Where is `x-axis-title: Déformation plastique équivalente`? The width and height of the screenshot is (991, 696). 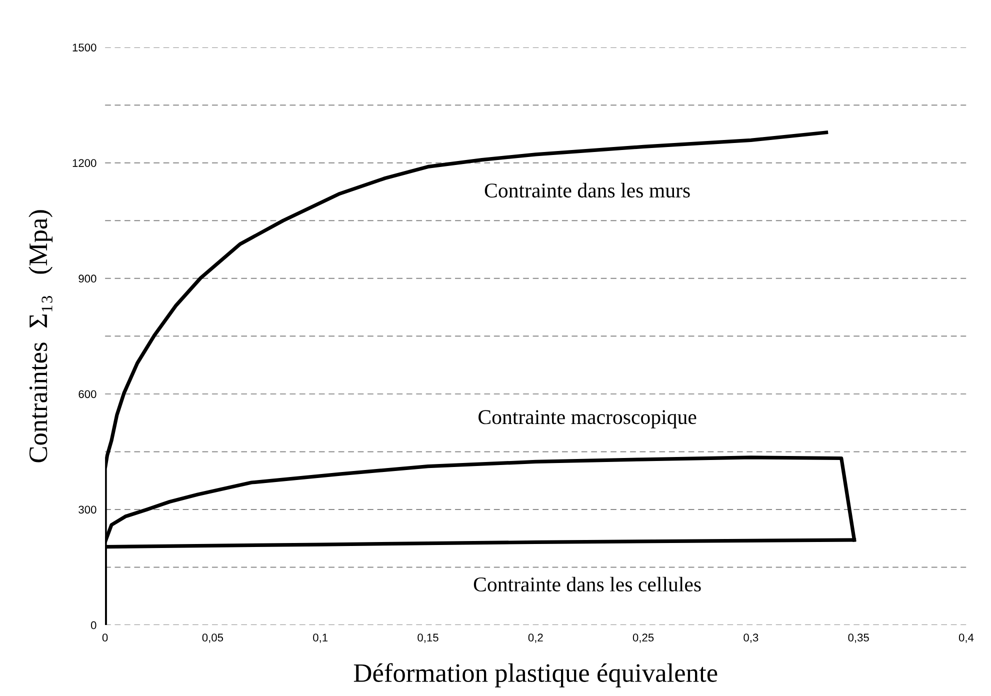 x-axis-title: Déformation plastique équivalente is located at coordinates (536, 675).